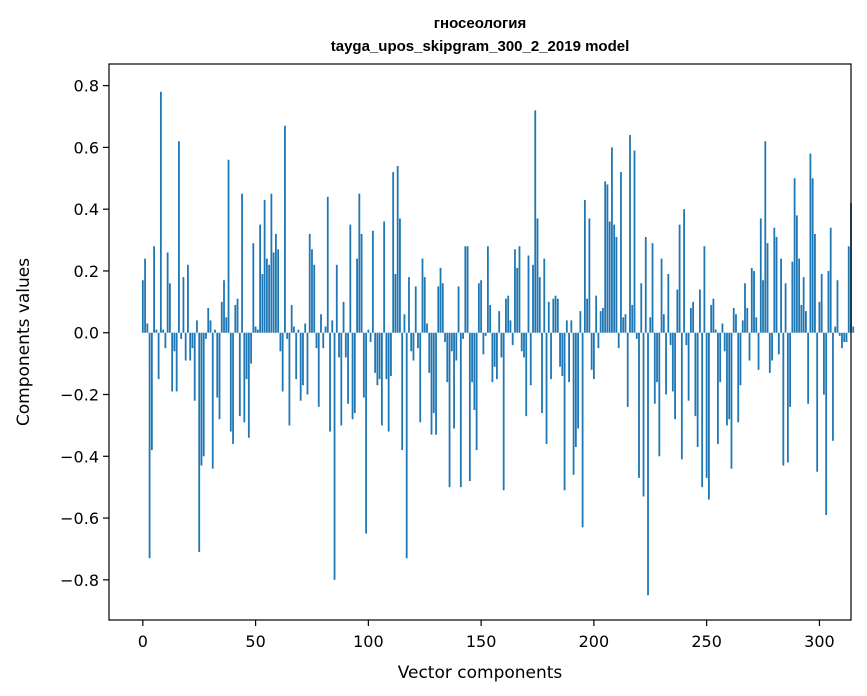 The height and width of the screenshot is (696, 867). Describe the element at coordinates (480, 46) in the screenshot. I see `chart-subtitle: tayga_upos_skipgram_300_2_2019 model` at that location.